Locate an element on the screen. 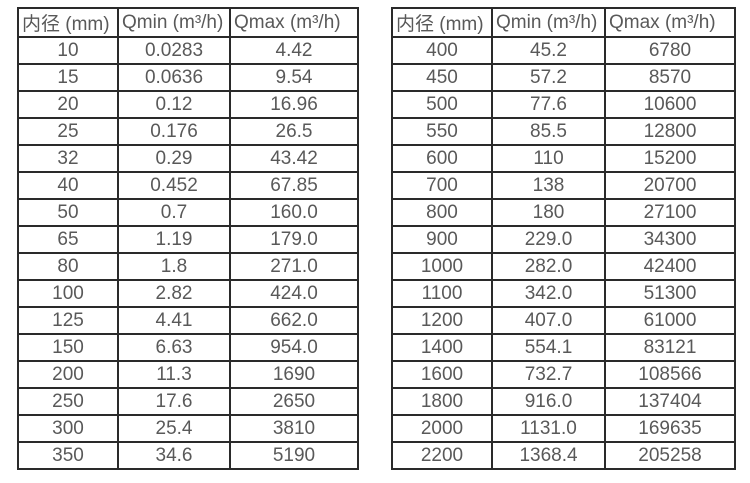  table-cell: 916.0 is located at coordinates (548, 401).